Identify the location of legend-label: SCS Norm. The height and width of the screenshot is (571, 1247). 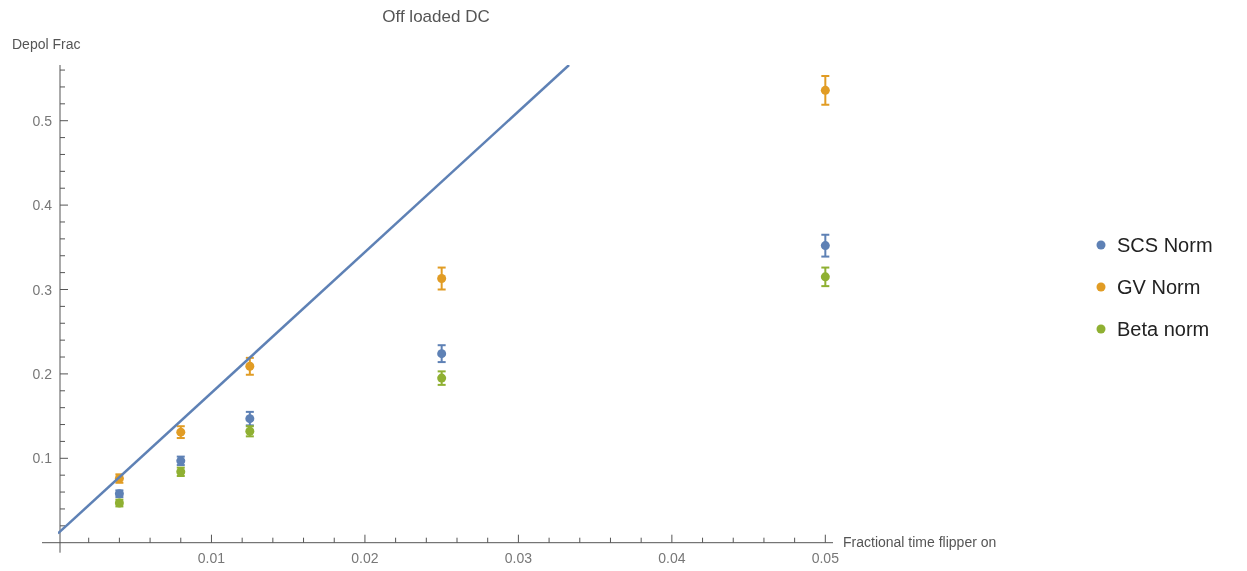
(1165, 245).